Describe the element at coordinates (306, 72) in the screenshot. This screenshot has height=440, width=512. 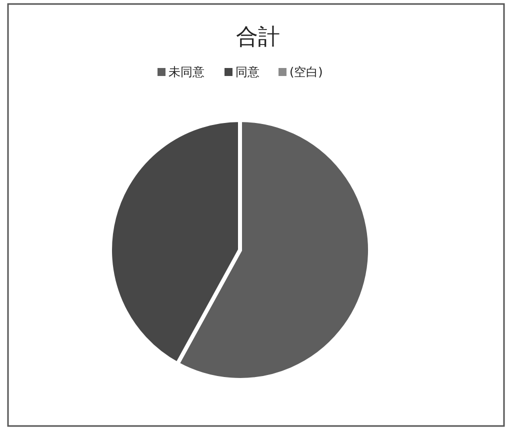
I see `legend-label: (空白)` at that location.